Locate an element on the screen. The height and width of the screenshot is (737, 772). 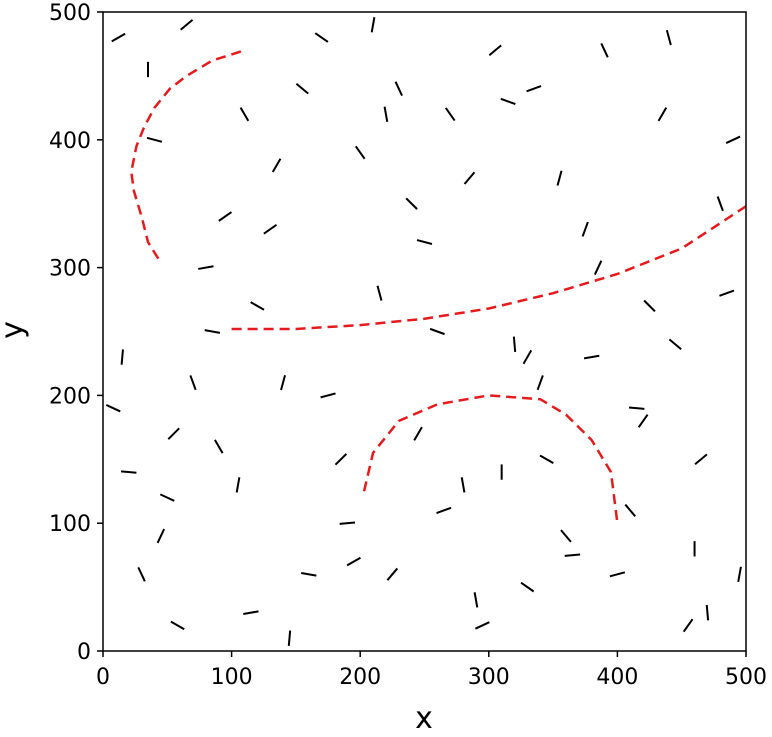
y-tick-label: 300 is located at coordinates (70, 269).